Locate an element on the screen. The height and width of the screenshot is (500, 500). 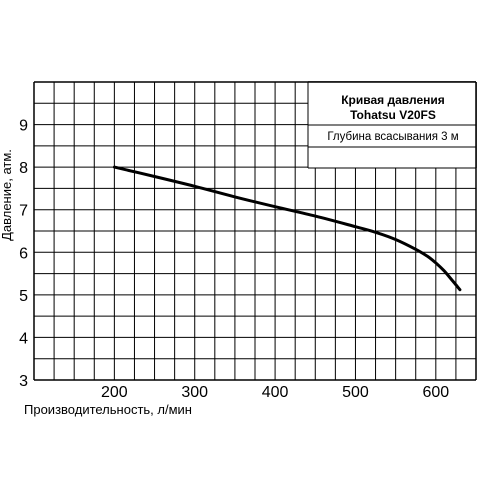
x-tick-labels: 200 300 400 500 600 is located at coordinates (275, 392).